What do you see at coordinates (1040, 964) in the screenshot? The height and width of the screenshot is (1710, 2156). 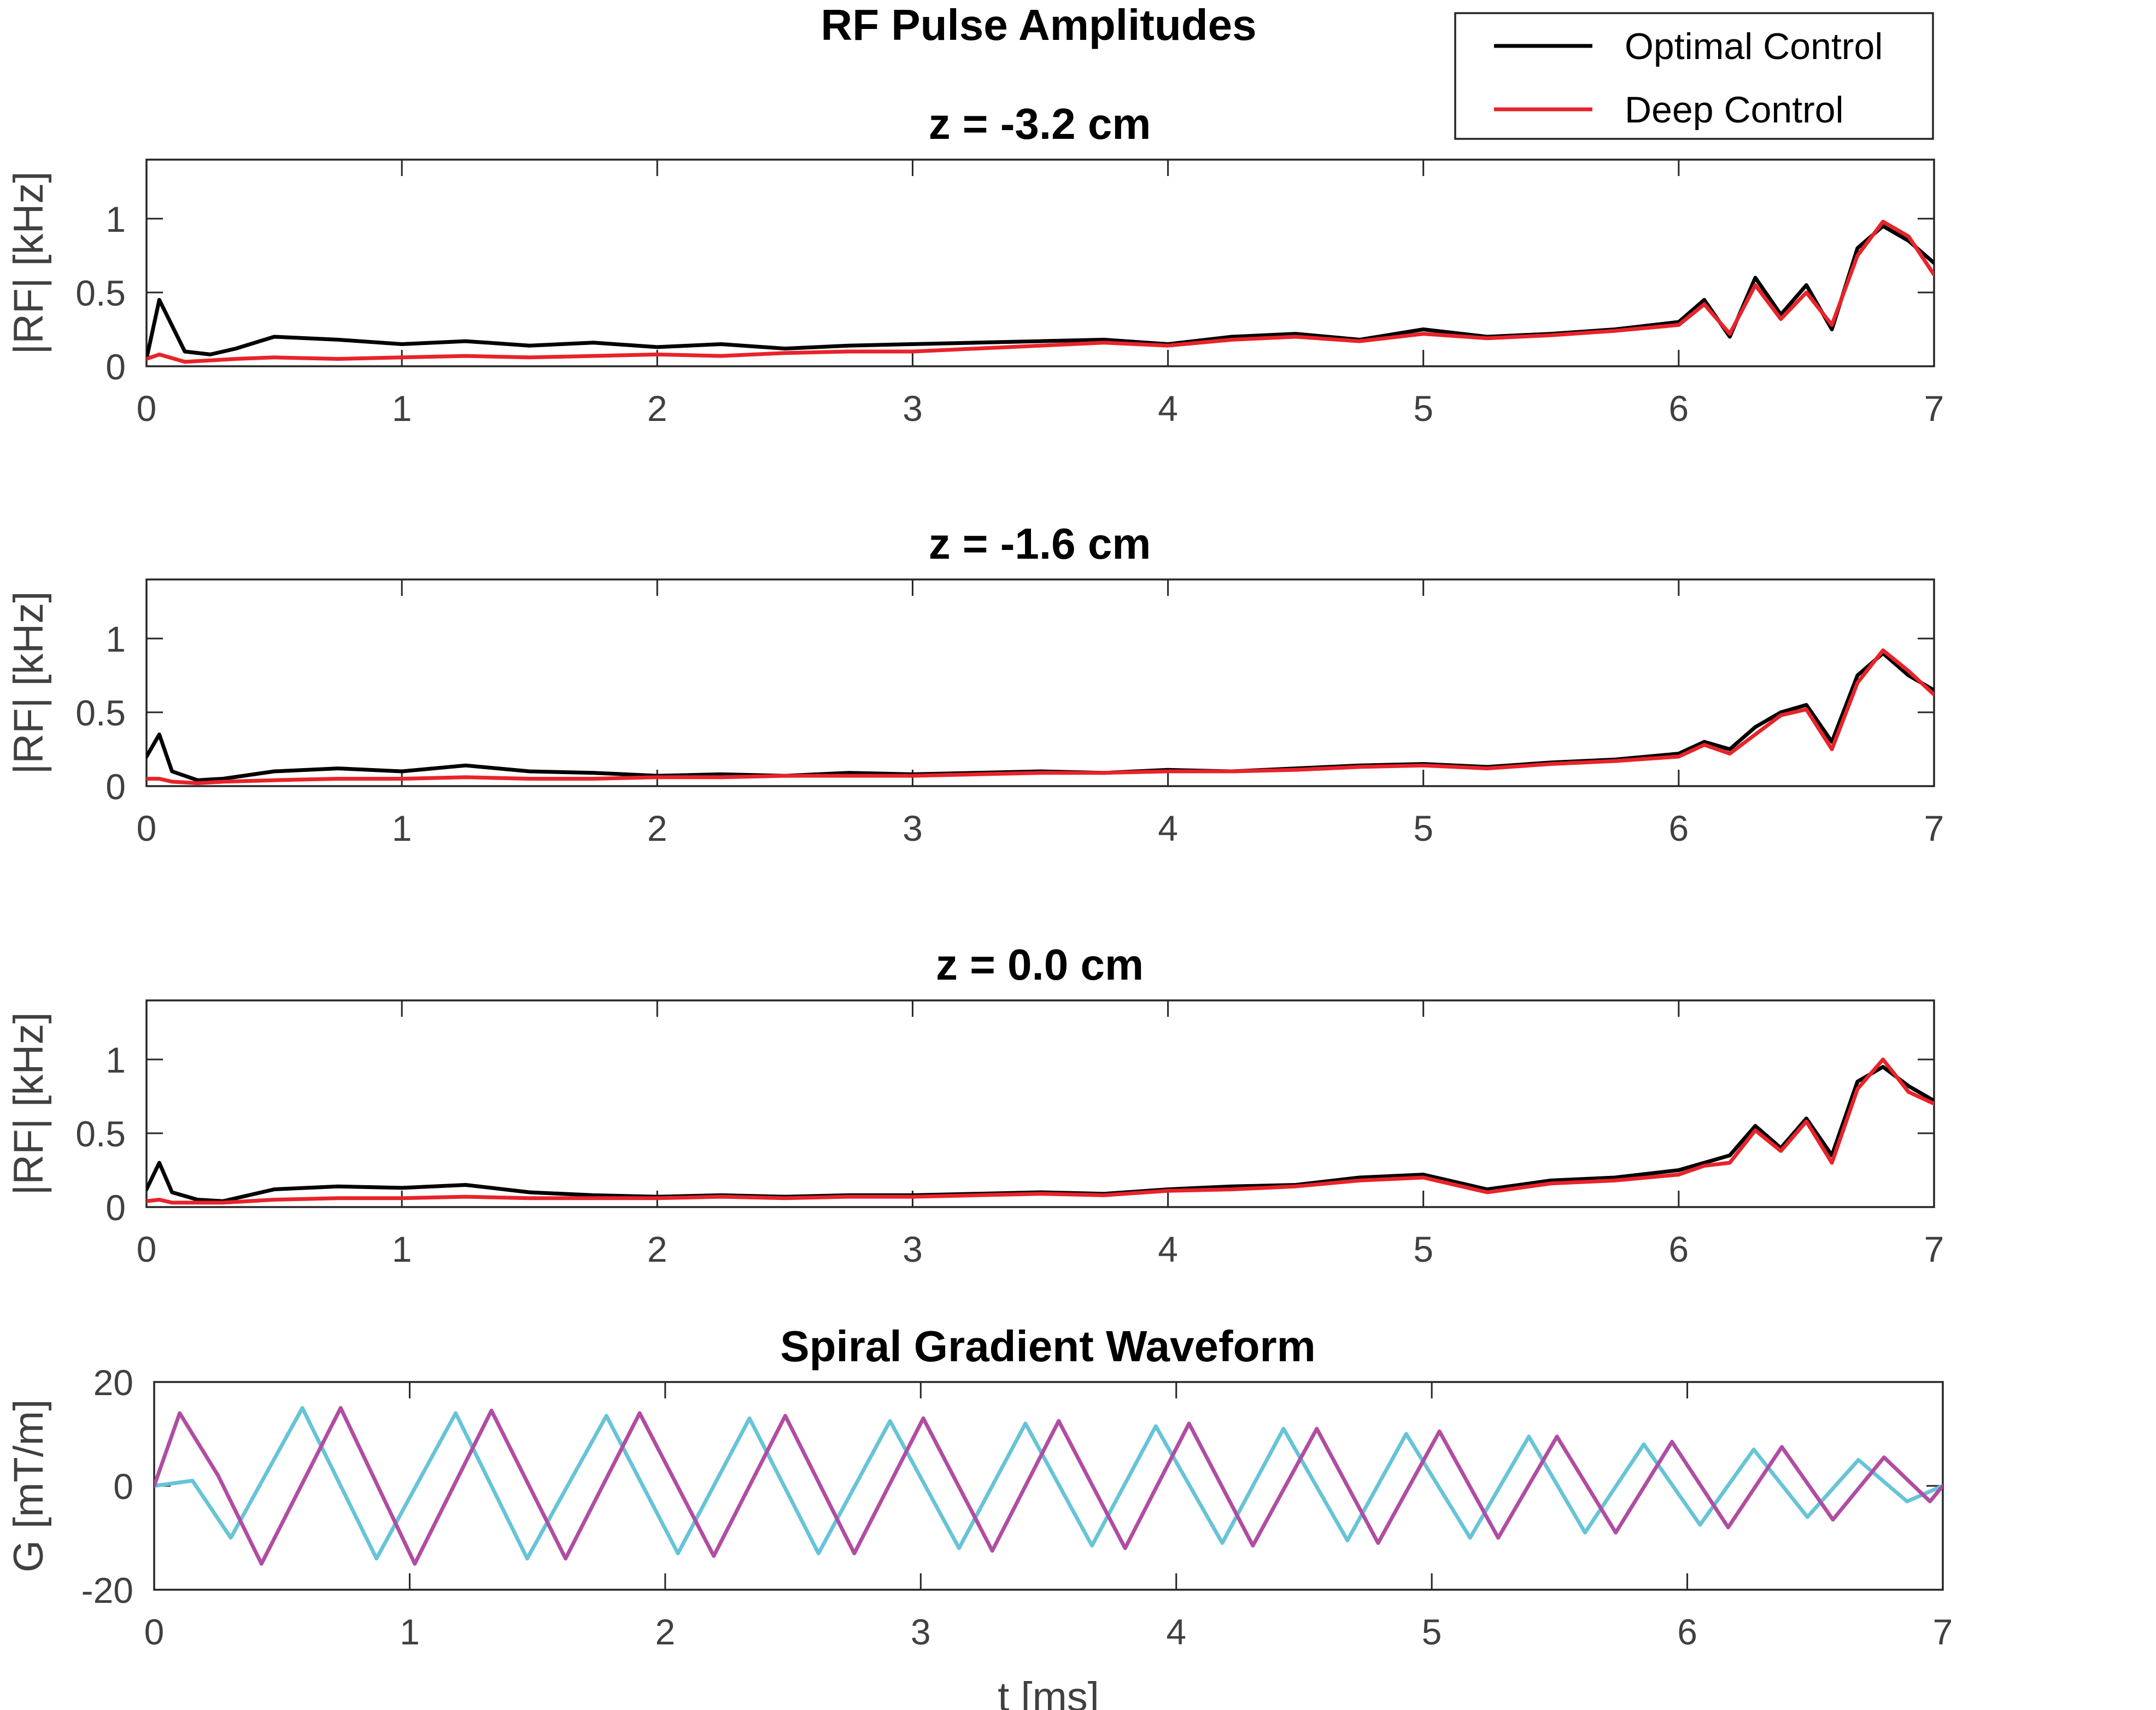 I see `panel-title: z = 0.0 cm` at bounding box center [1040, 964].